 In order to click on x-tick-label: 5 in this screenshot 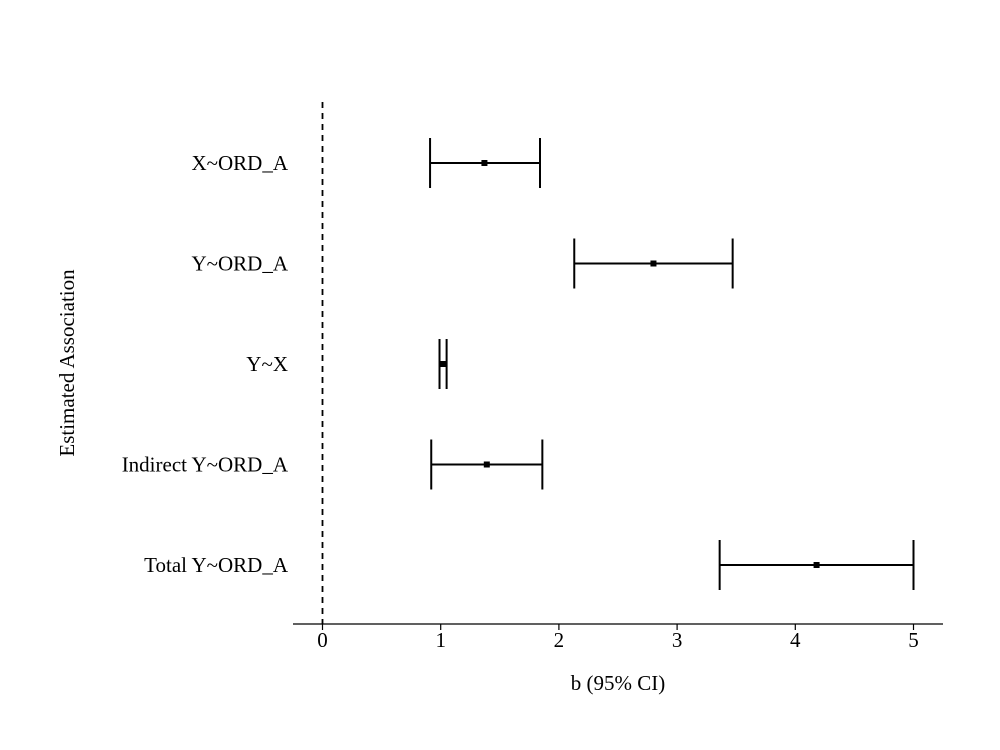, I will do `click(913, 640)`.